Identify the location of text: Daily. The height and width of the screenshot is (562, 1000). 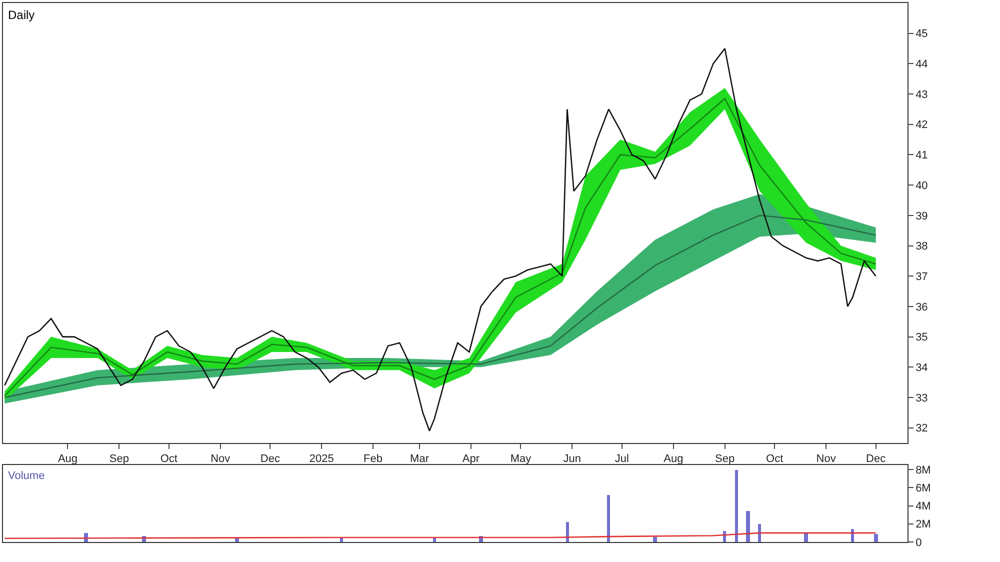
(21, 15).